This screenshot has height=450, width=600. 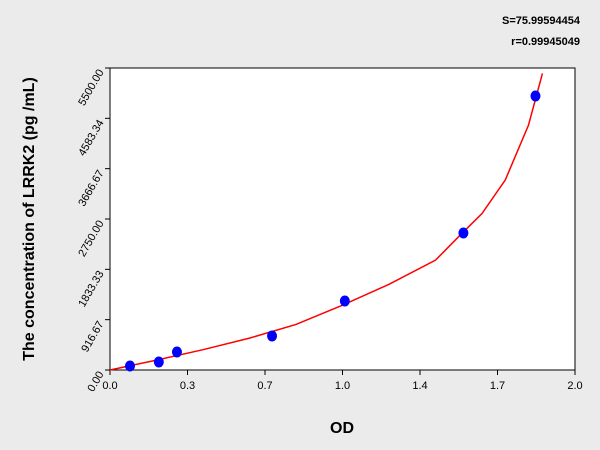 What do you see at coordinates (91, 239) in the screenshot?
I see `y-tick-label: 2750.00` at bounding box center [91, 239].